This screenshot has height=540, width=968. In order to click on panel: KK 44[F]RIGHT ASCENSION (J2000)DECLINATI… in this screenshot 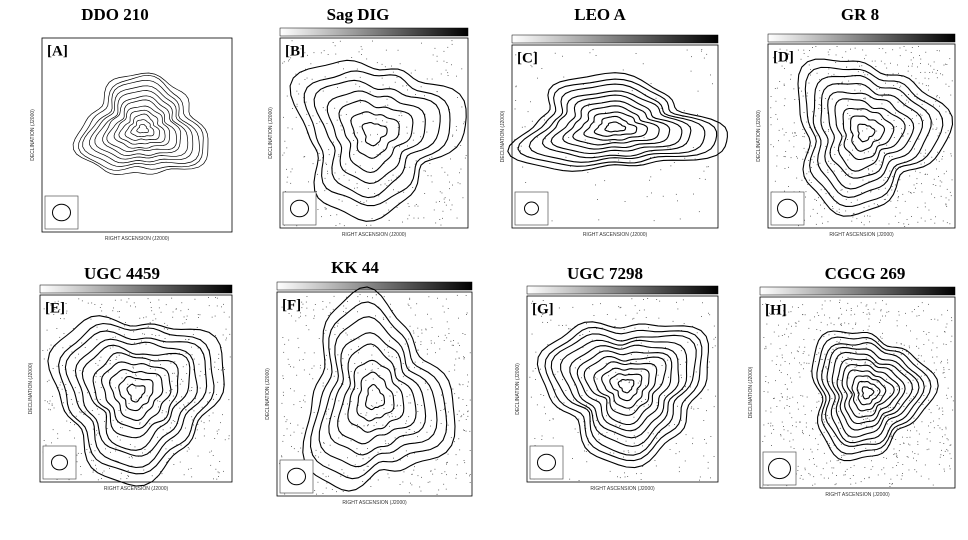, I will do `click(369, 382)`.